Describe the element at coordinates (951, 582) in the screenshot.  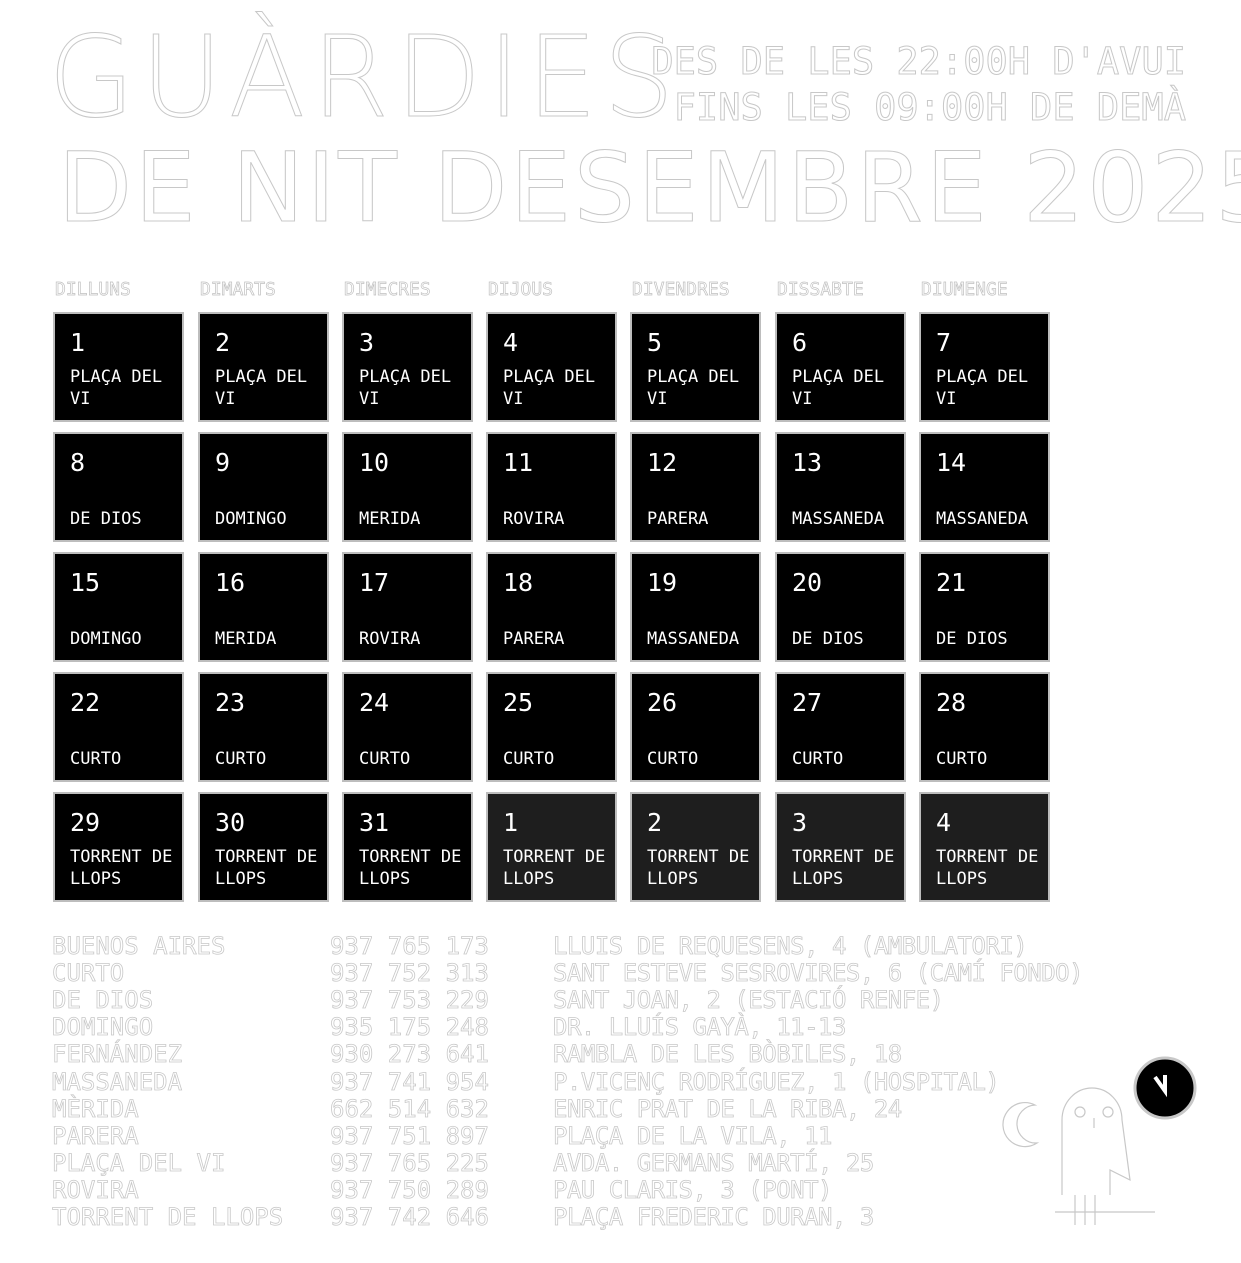
I see `day-number: 21` at that location.